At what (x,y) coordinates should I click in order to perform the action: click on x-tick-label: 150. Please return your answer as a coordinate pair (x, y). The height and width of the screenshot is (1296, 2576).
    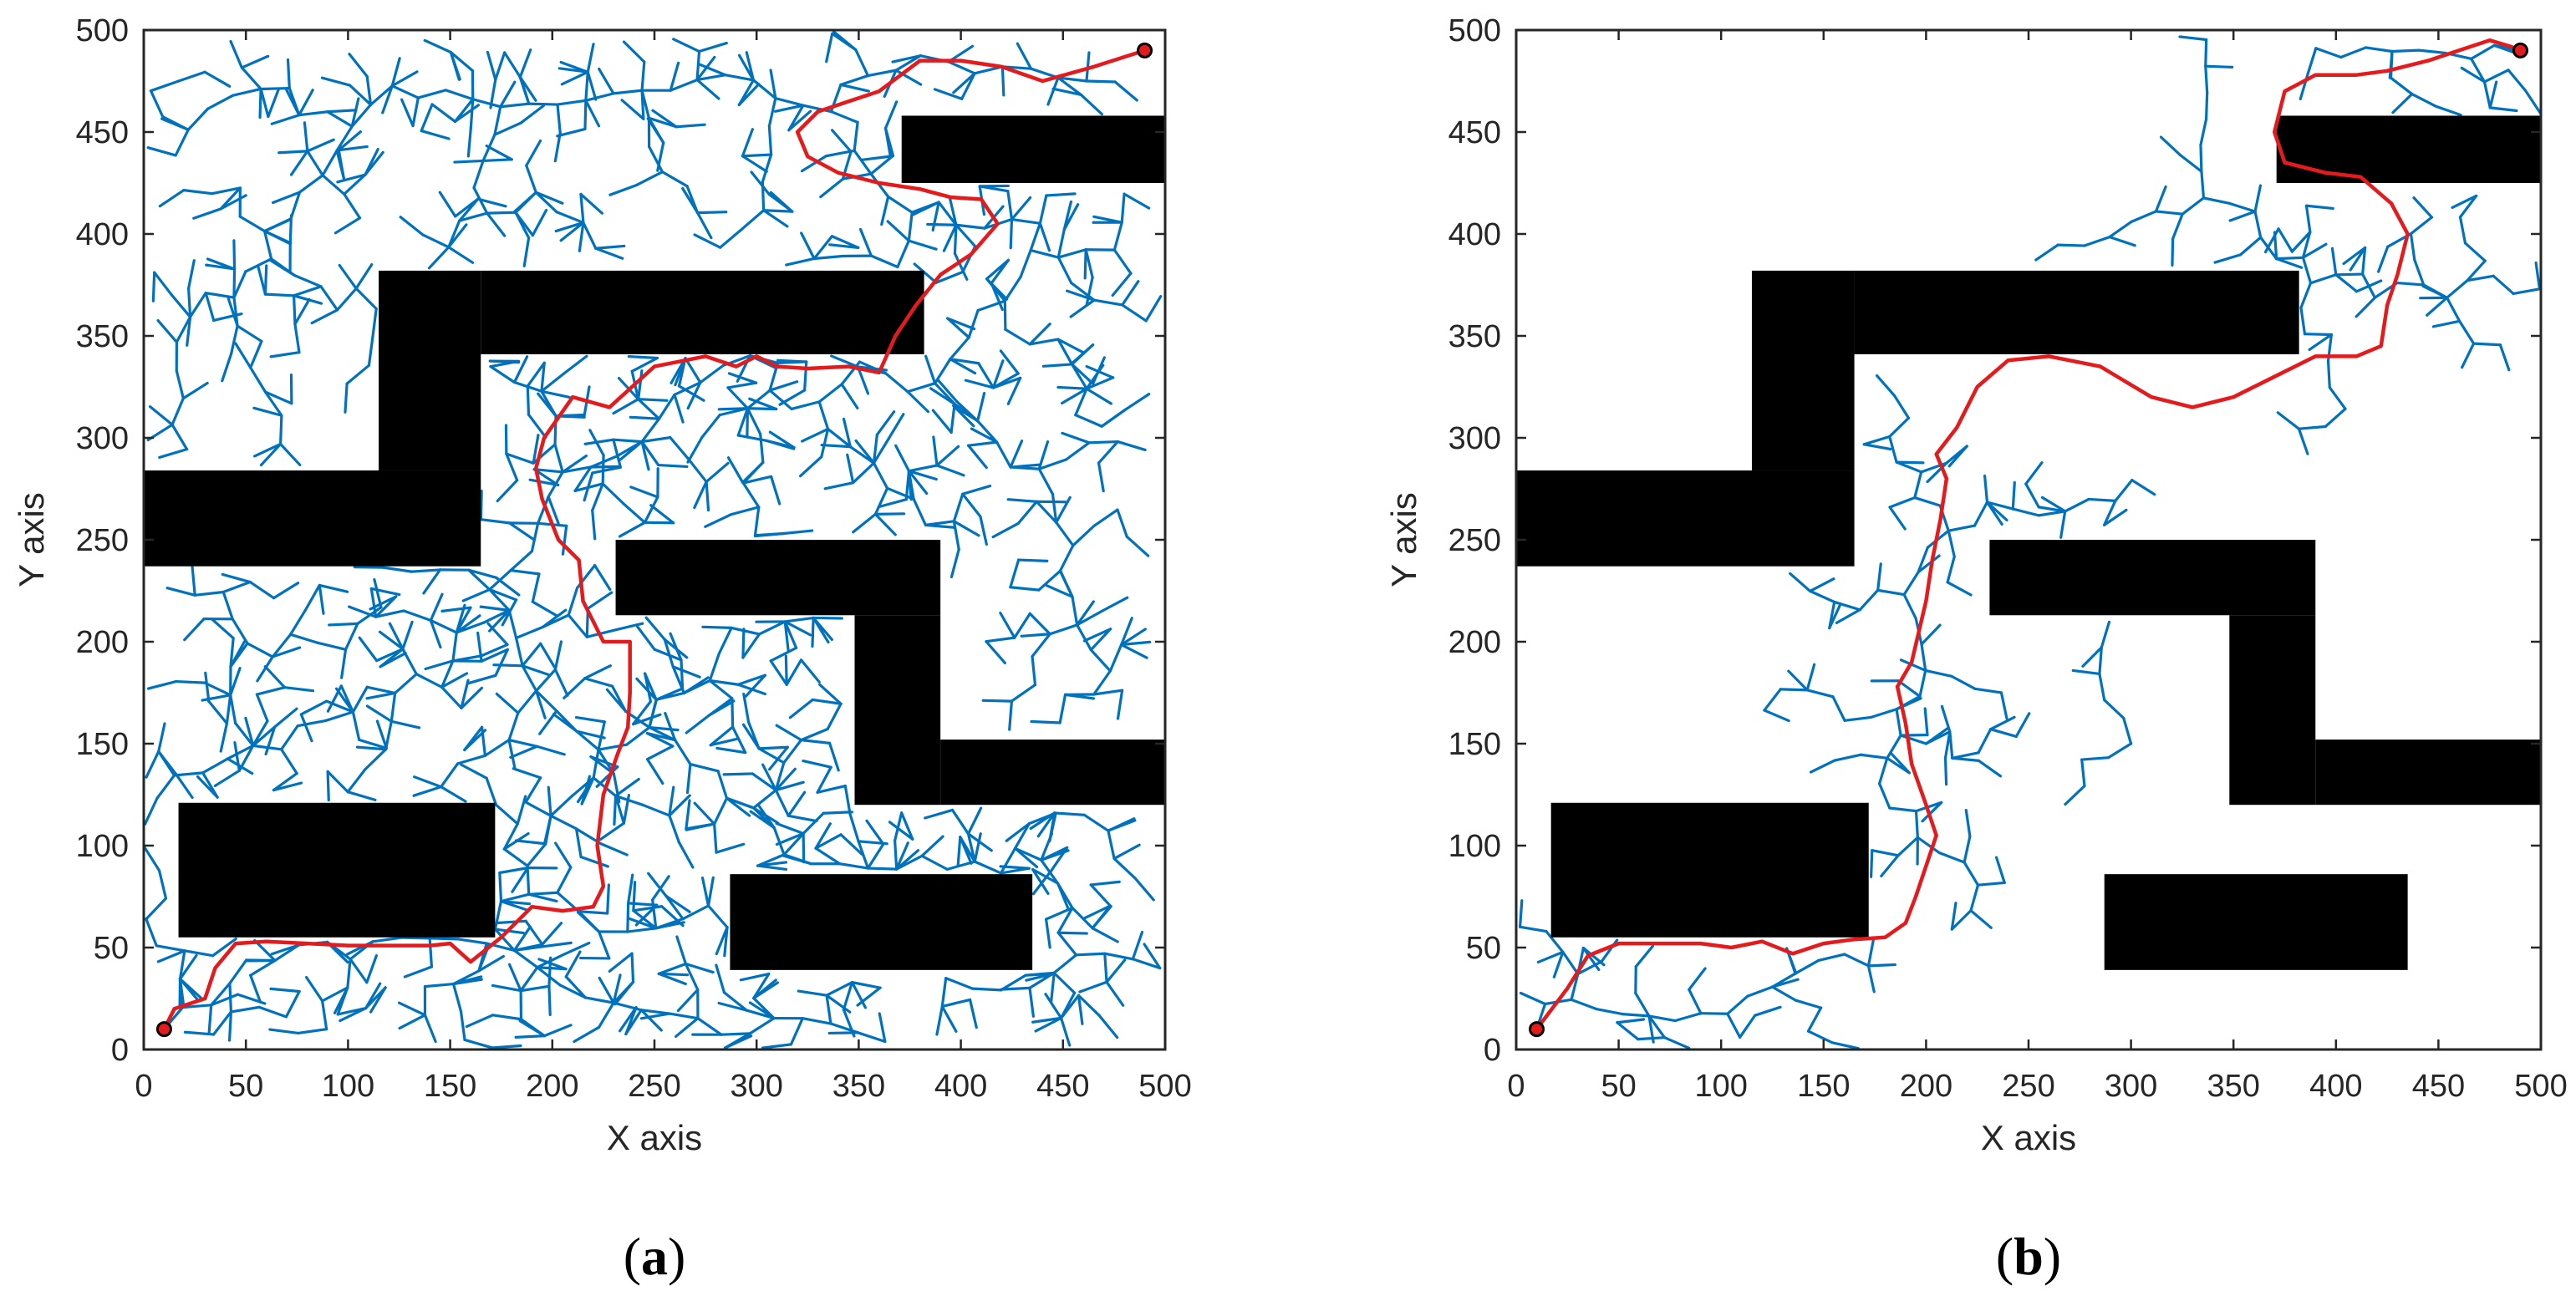
    Looking at the image, I should click on (1823, 1086).